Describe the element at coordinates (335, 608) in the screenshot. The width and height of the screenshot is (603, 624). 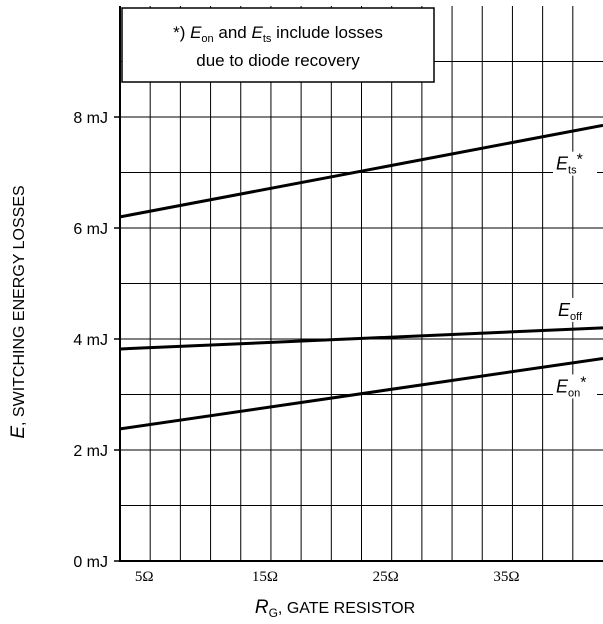
I see `x-axis-label: RG, GATE RESISTOR` at that location.